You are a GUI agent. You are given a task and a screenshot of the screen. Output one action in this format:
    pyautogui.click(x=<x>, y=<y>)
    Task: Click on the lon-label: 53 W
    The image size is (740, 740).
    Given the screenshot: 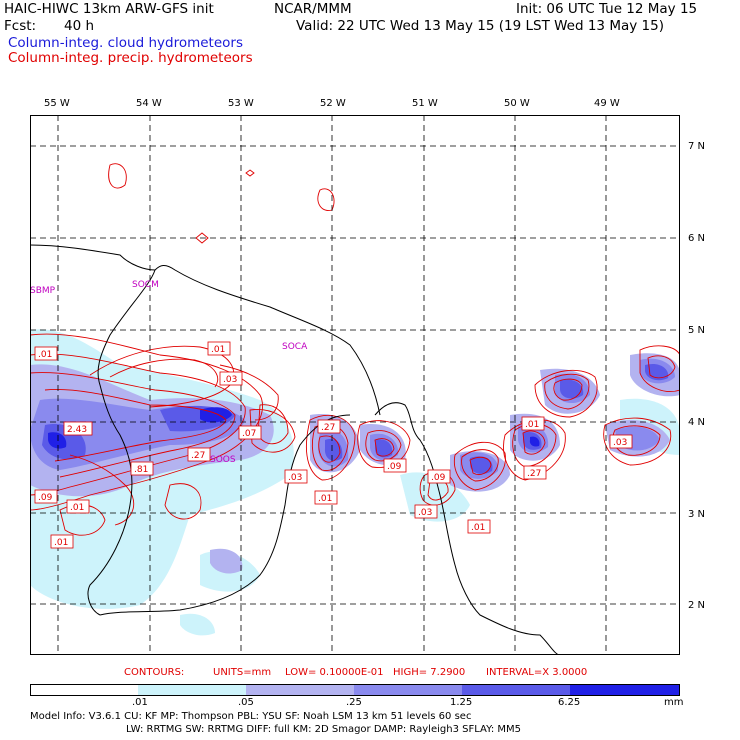 What is the action you would take?
    pyautogui.click(x=241, y=103)
    